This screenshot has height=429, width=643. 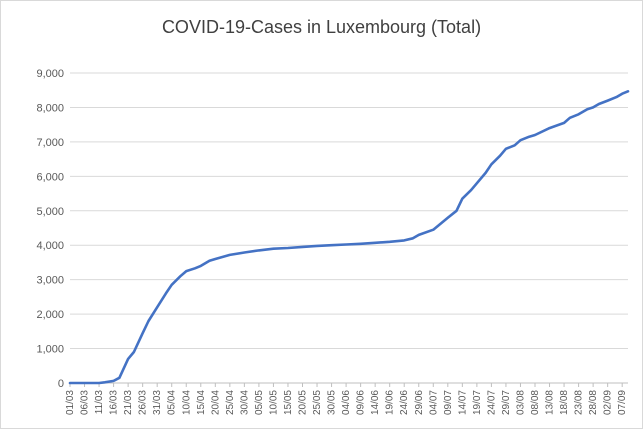 What do you see at coordinates (172, 402) in the screenshot?
I see `x-tick-label: 05/04` at bounding box center [172, 402].